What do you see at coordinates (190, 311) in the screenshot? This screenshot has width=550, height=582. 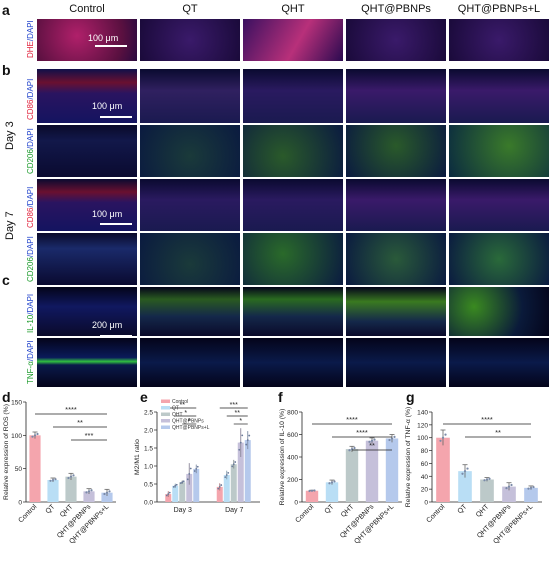 I see `micrograph-r6-qt` at bounding box center [190, 311].